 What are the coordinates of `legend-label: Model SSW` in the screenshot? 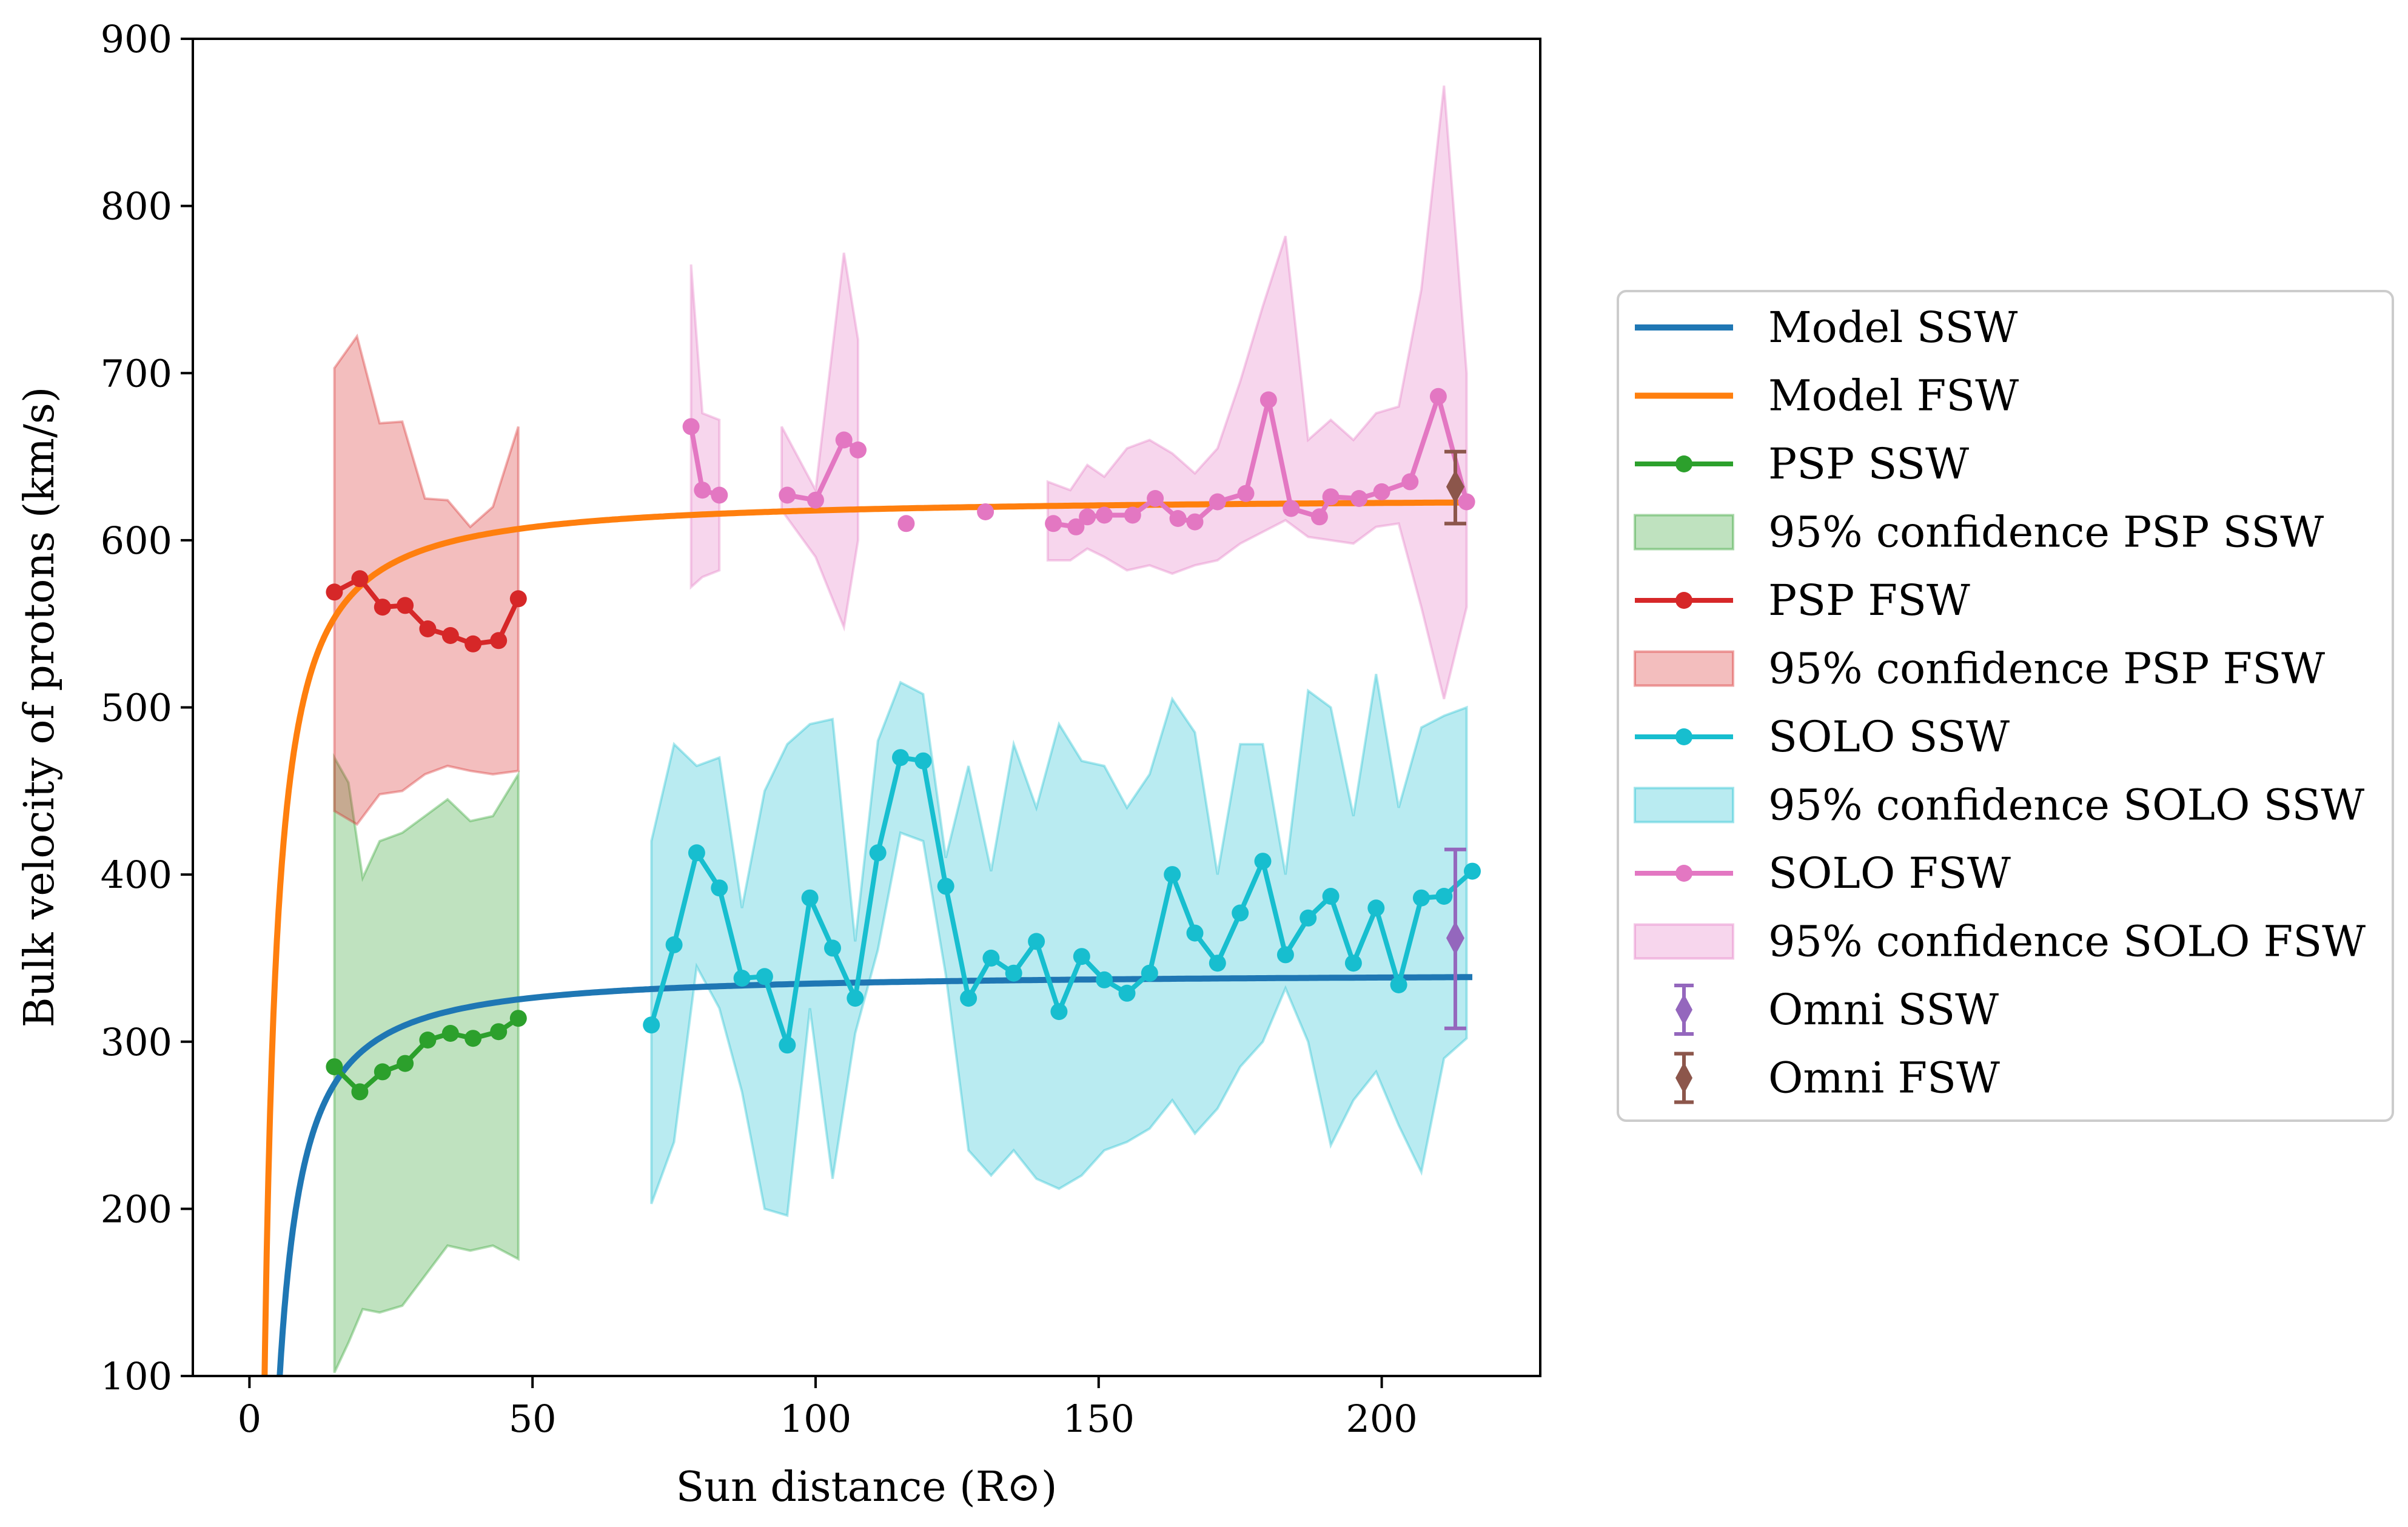 It's located at (1893, 327).